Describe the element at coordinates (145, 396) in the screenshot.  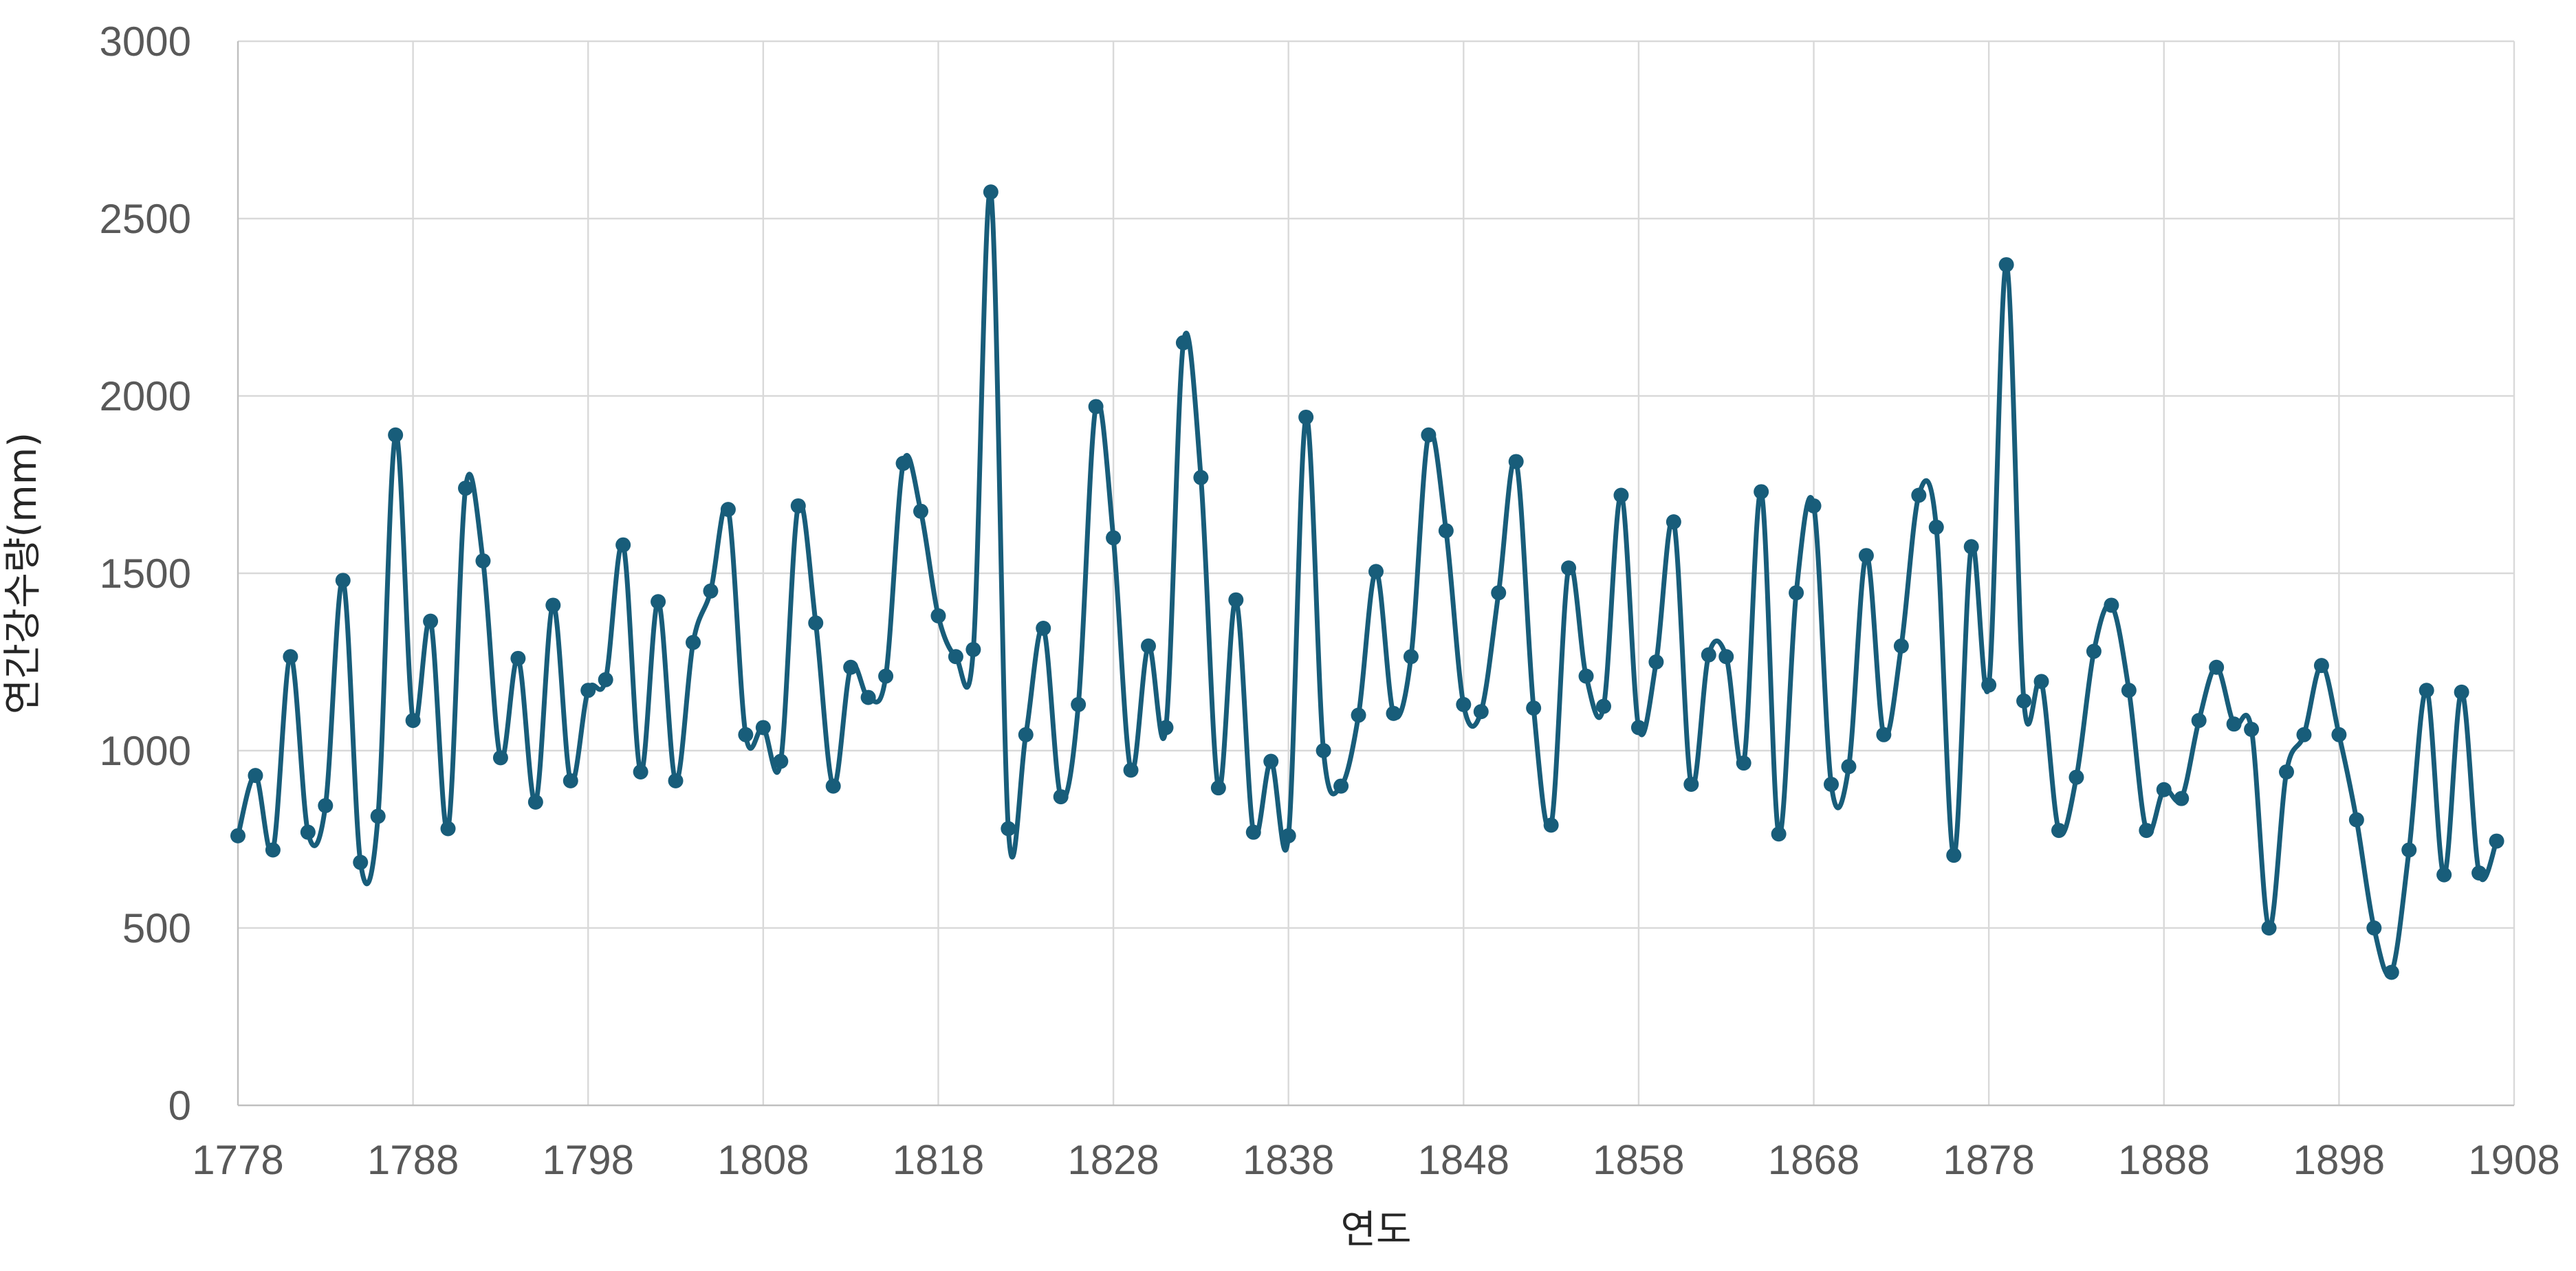
I see `y-tick-label: 2000` at that location.